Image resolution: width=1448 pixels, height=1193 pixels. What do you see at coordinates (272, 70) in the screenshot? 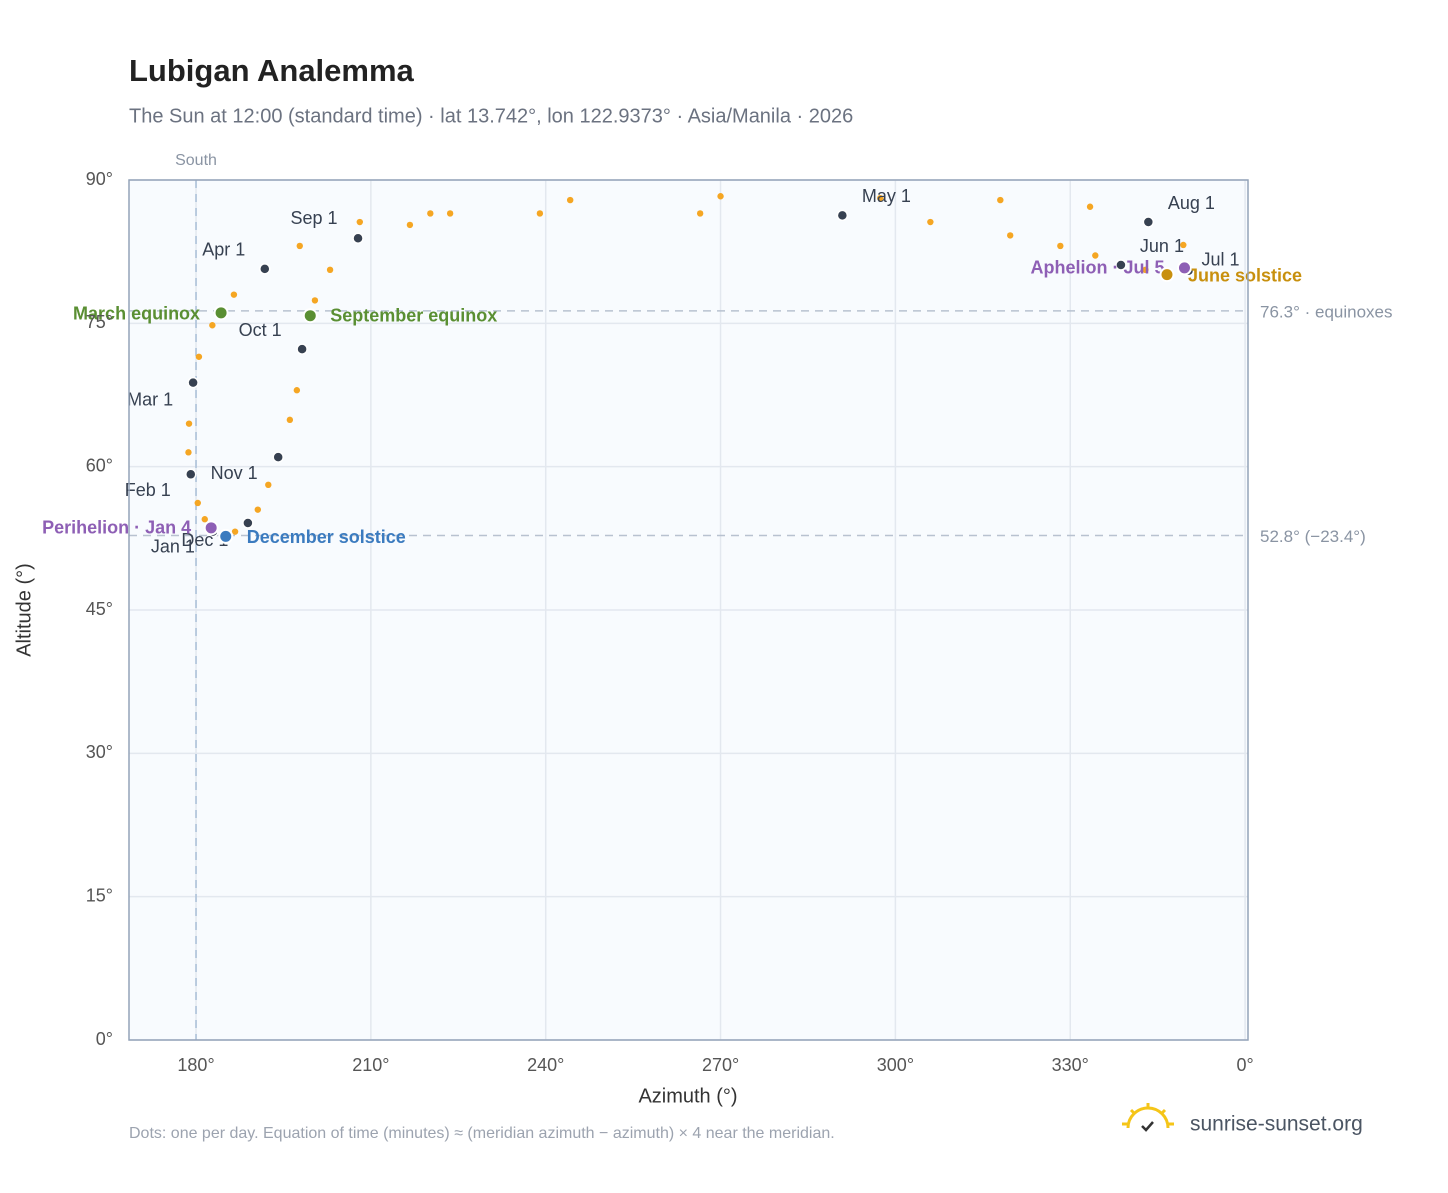
I see `chart-title: Lubigan Analemma` at bounding box center [272, 70].